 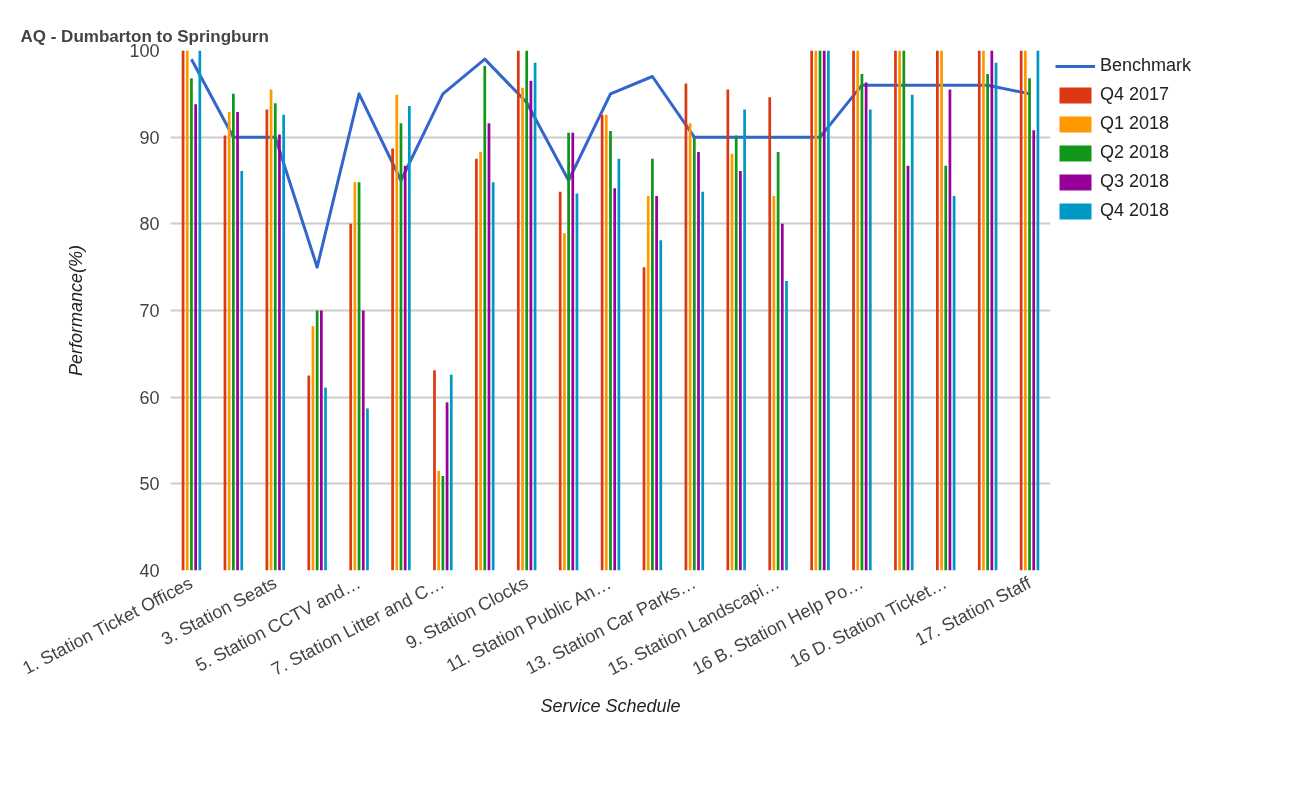 I want to click on y-tick-label: 100, so click(x=144, y=51).